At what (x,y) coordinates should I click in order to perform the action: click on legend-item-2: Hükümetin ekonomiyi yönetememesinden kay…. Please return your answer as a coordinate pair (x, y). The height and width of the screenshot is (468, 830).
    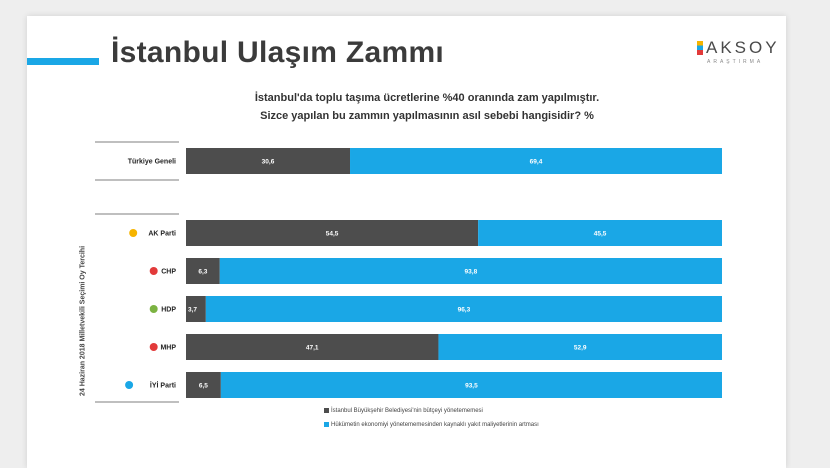
    Looking at the image, I should click on (431, 425).